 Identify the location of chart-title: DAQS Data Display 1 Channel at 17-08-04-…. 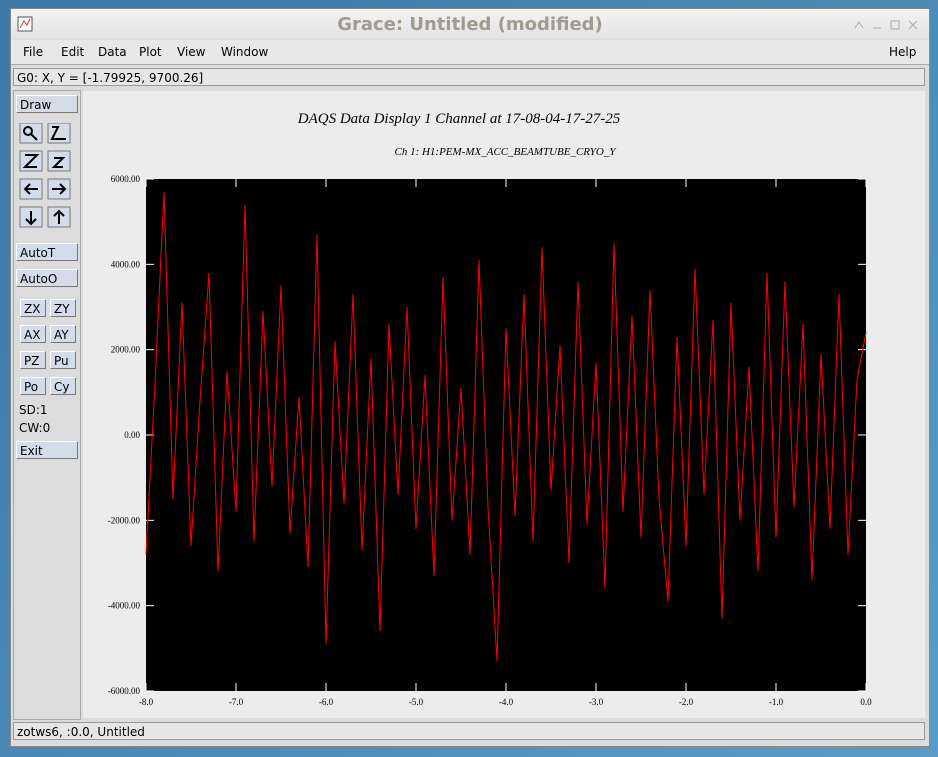
(459, 119).